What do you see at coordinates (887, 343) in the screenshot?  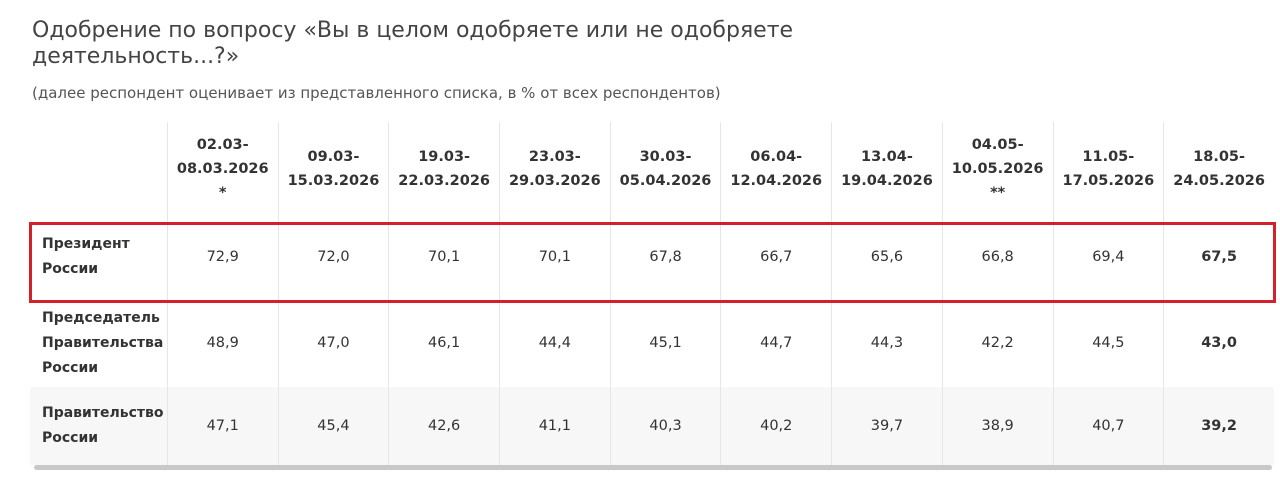 I see `cell: 44,3` at bounding box center [887, 343].